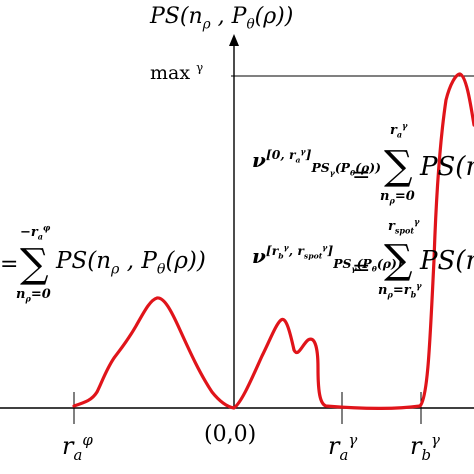 The height and width of the screenshot is (474, 474). I want to click on nu-formula-2-tail: PS(n, so click(447, 261).